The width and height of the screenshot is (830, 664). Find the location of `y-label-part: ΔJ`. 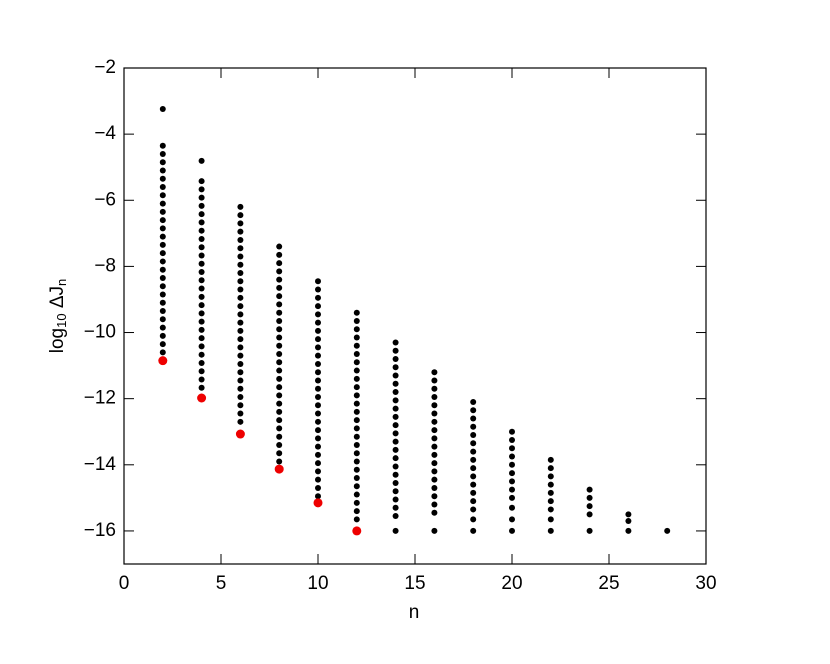

y-label-part: ΔJ is located at coordinates (57, 299).